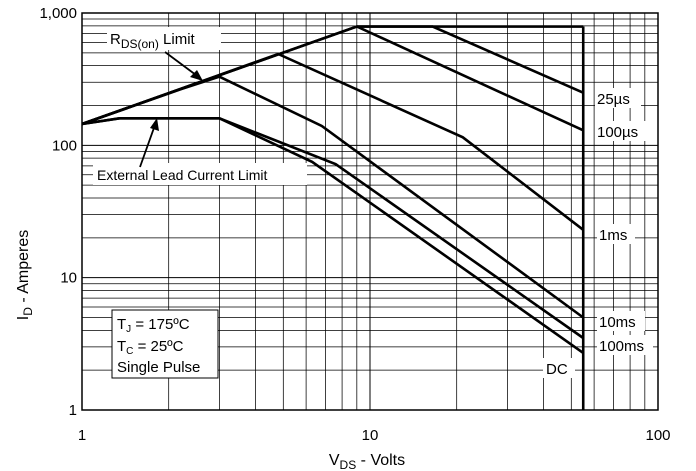 The image size is (696, 471). I want to click on label-dc-bg, so click(559, 368).